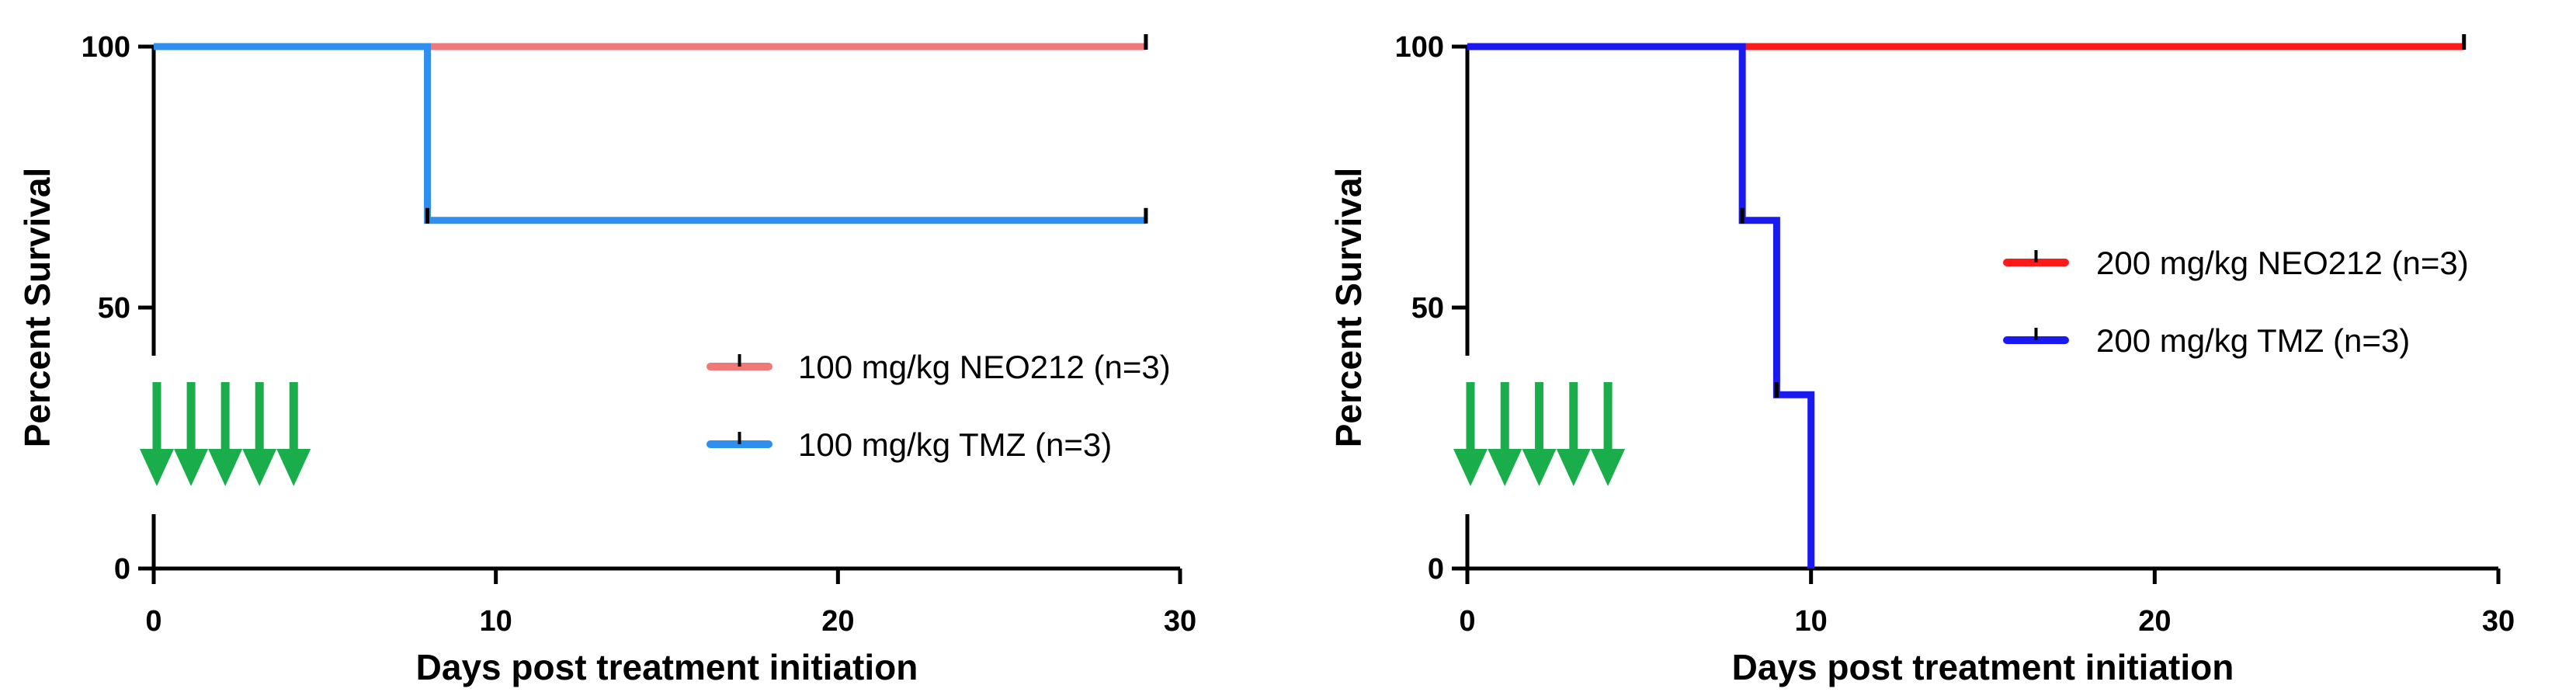 This screenshot has height=699, width=2576. Describe the element at coordinates (955, 444) in the screenshot. I see `legend-label: 100 mg/kg TMZ (n=3)` at that location.